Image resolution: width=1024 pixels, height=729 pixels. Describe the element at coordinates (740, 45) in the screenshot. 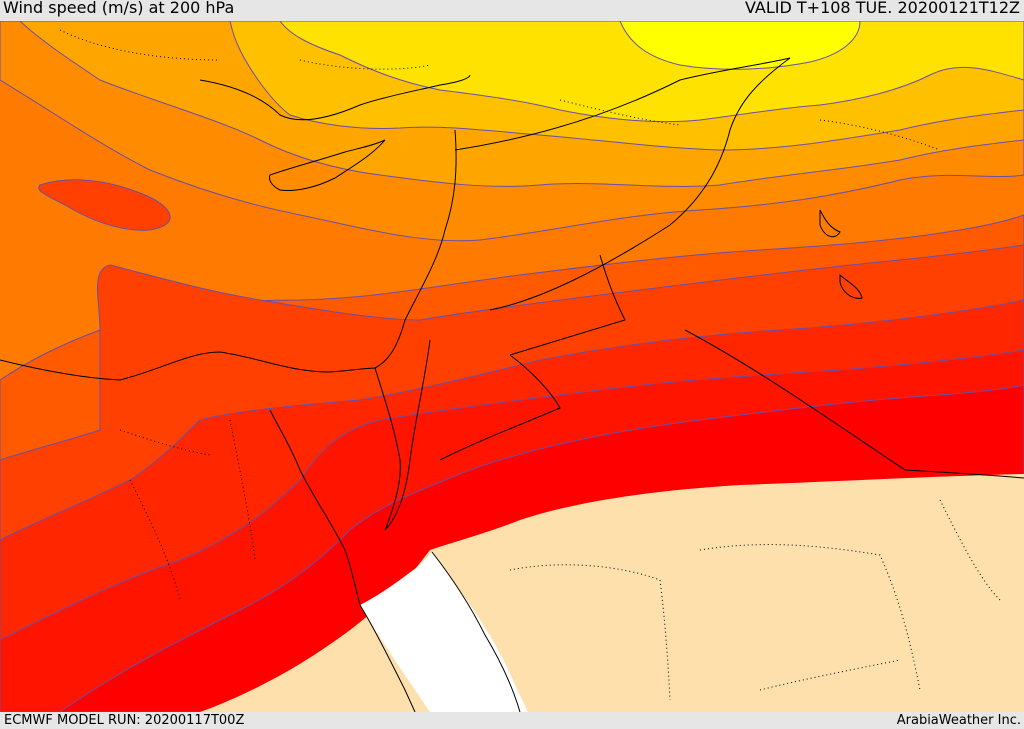

I see `band-bright-yellow` at that location.